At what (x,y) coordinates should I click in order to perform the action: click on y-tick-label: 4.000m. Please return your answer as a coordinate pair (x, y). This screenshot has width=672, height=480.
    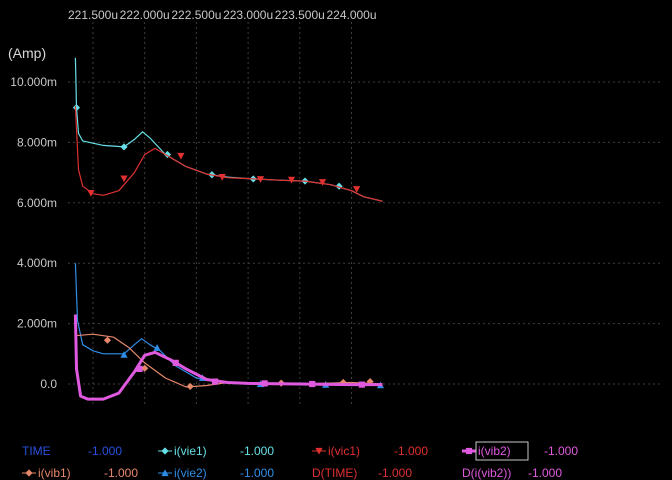
    Looking at the image, I should click on (37, 263).